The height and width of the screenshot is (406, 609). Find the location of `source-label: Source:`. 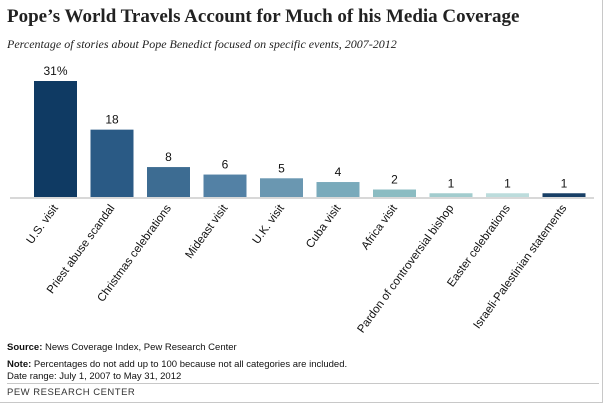

source-label: Source: is located at coordinates (25, 347).